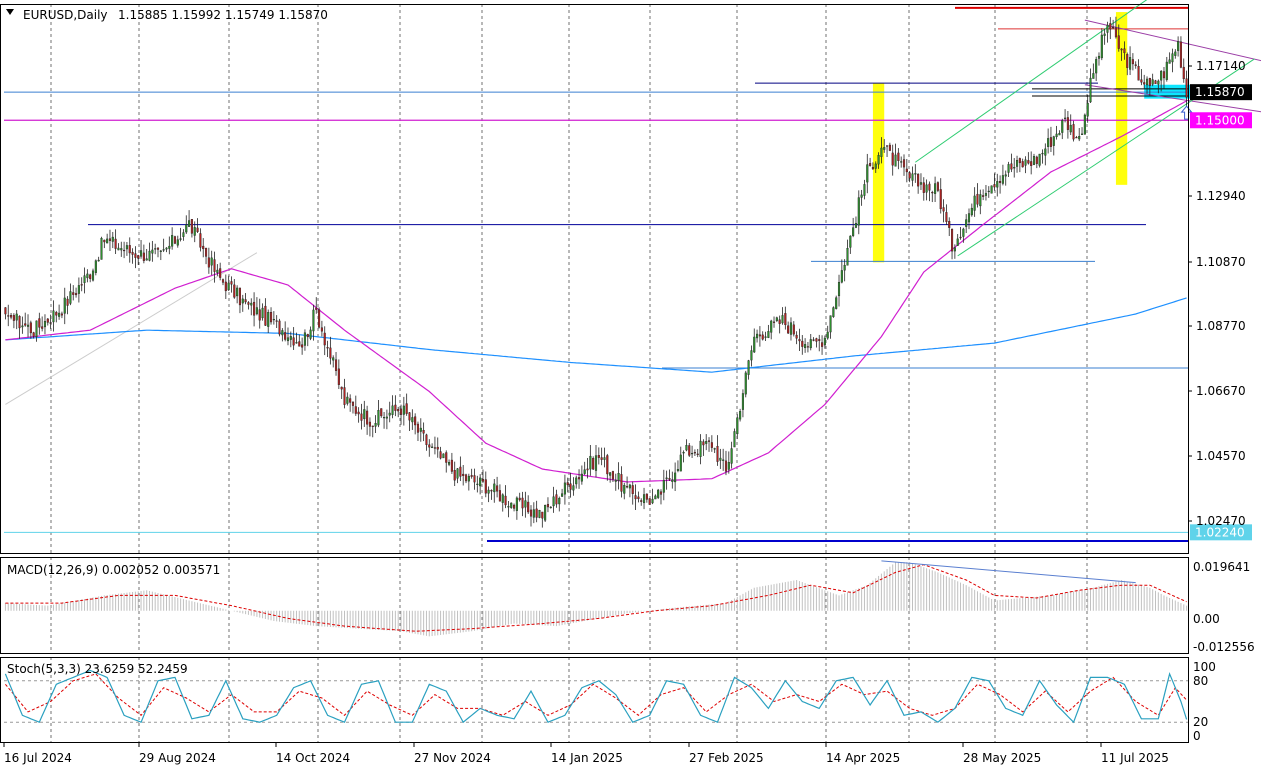 The width and height of the screenshot is (1261, 775). What do you see at coordinates (10, 12) in the screenshot?
I see `triangle-down-icon` at bounding box center [10, 12].